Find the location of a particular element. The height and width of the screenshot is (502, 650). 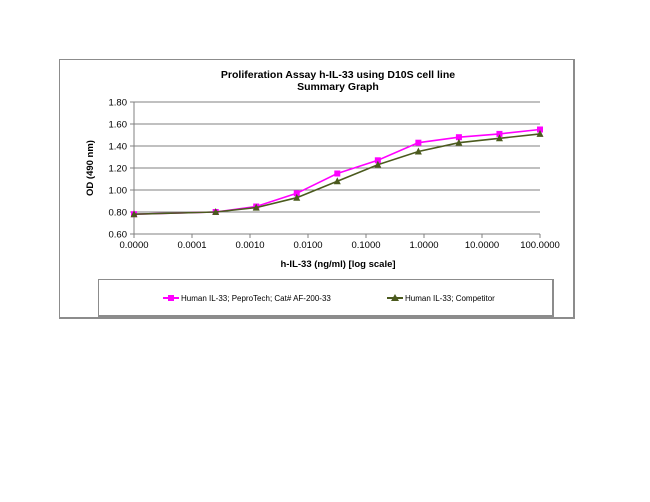

svg-text: 10.0000 is located at coordinates (482, 245).